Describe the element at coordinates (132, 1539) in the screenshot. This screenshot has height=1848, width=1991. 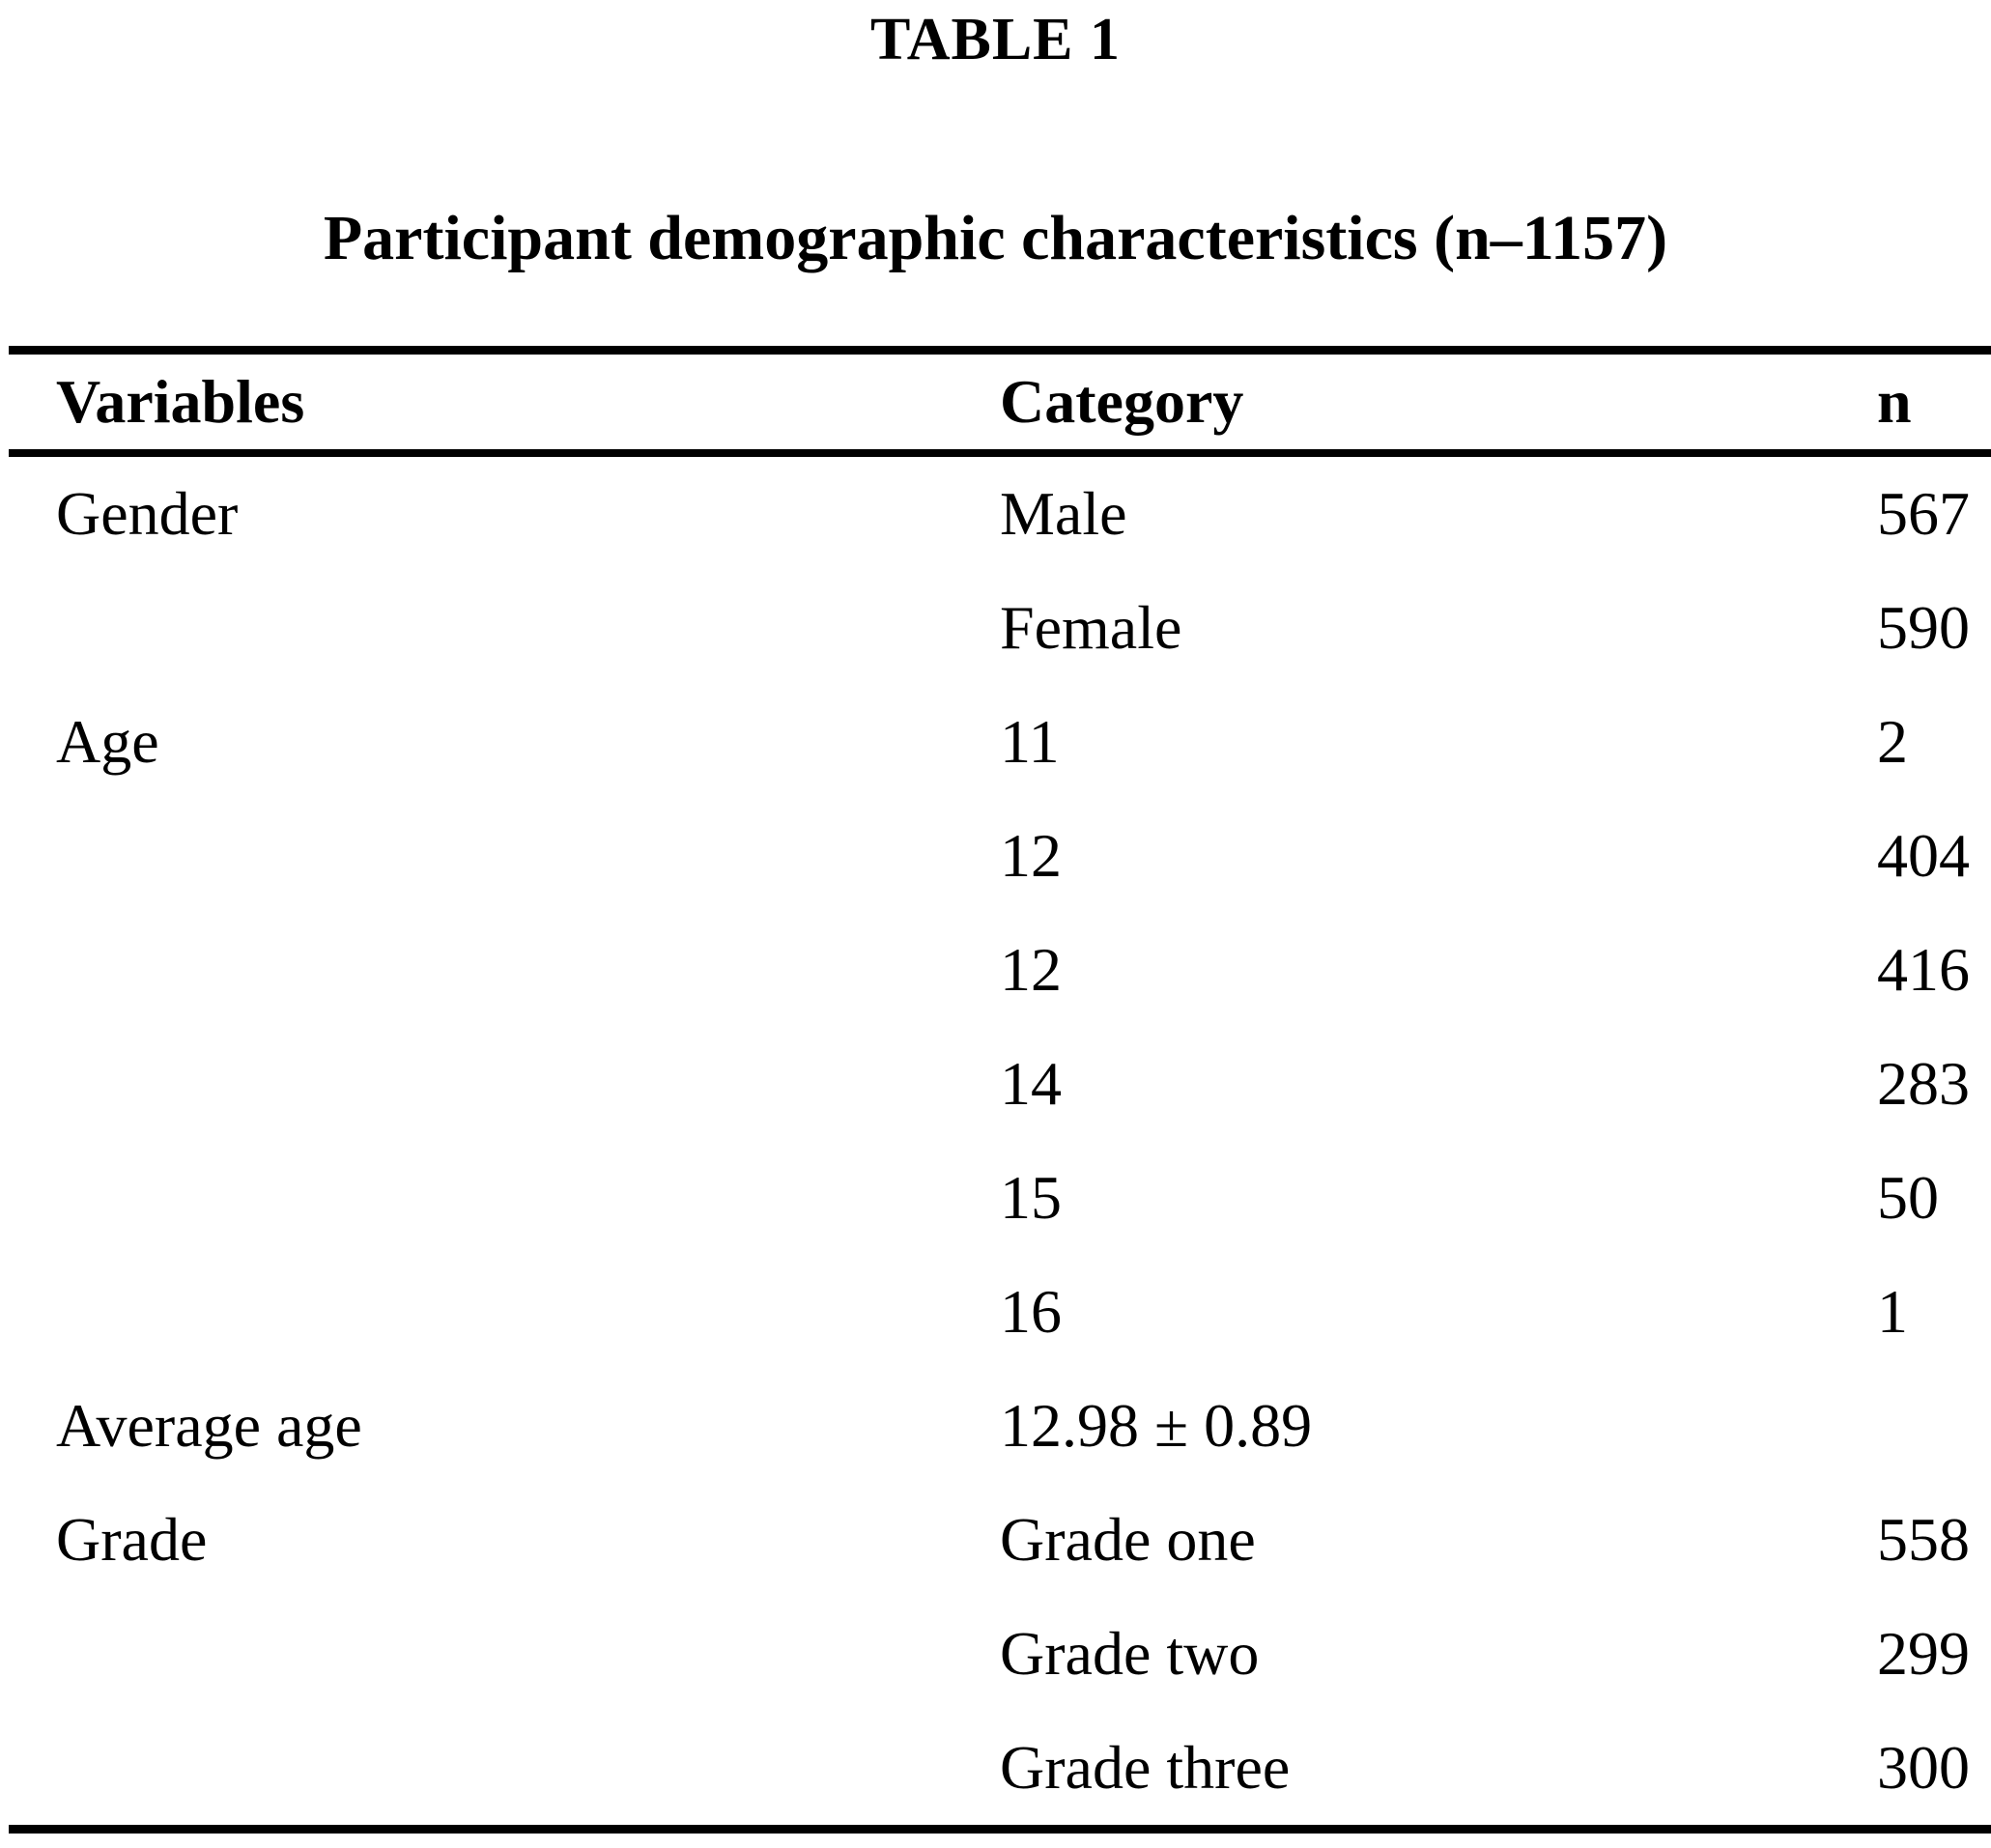
I see `cell-variable: Grade` at that location.